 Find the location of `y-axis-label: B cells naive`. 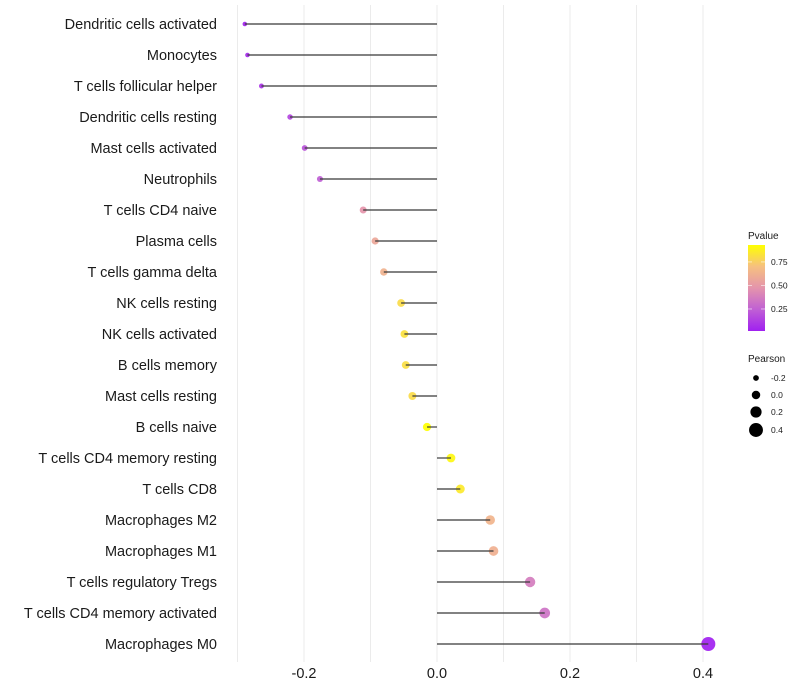

y-axis-label: B cells naive is located at coordinates (176, 428).